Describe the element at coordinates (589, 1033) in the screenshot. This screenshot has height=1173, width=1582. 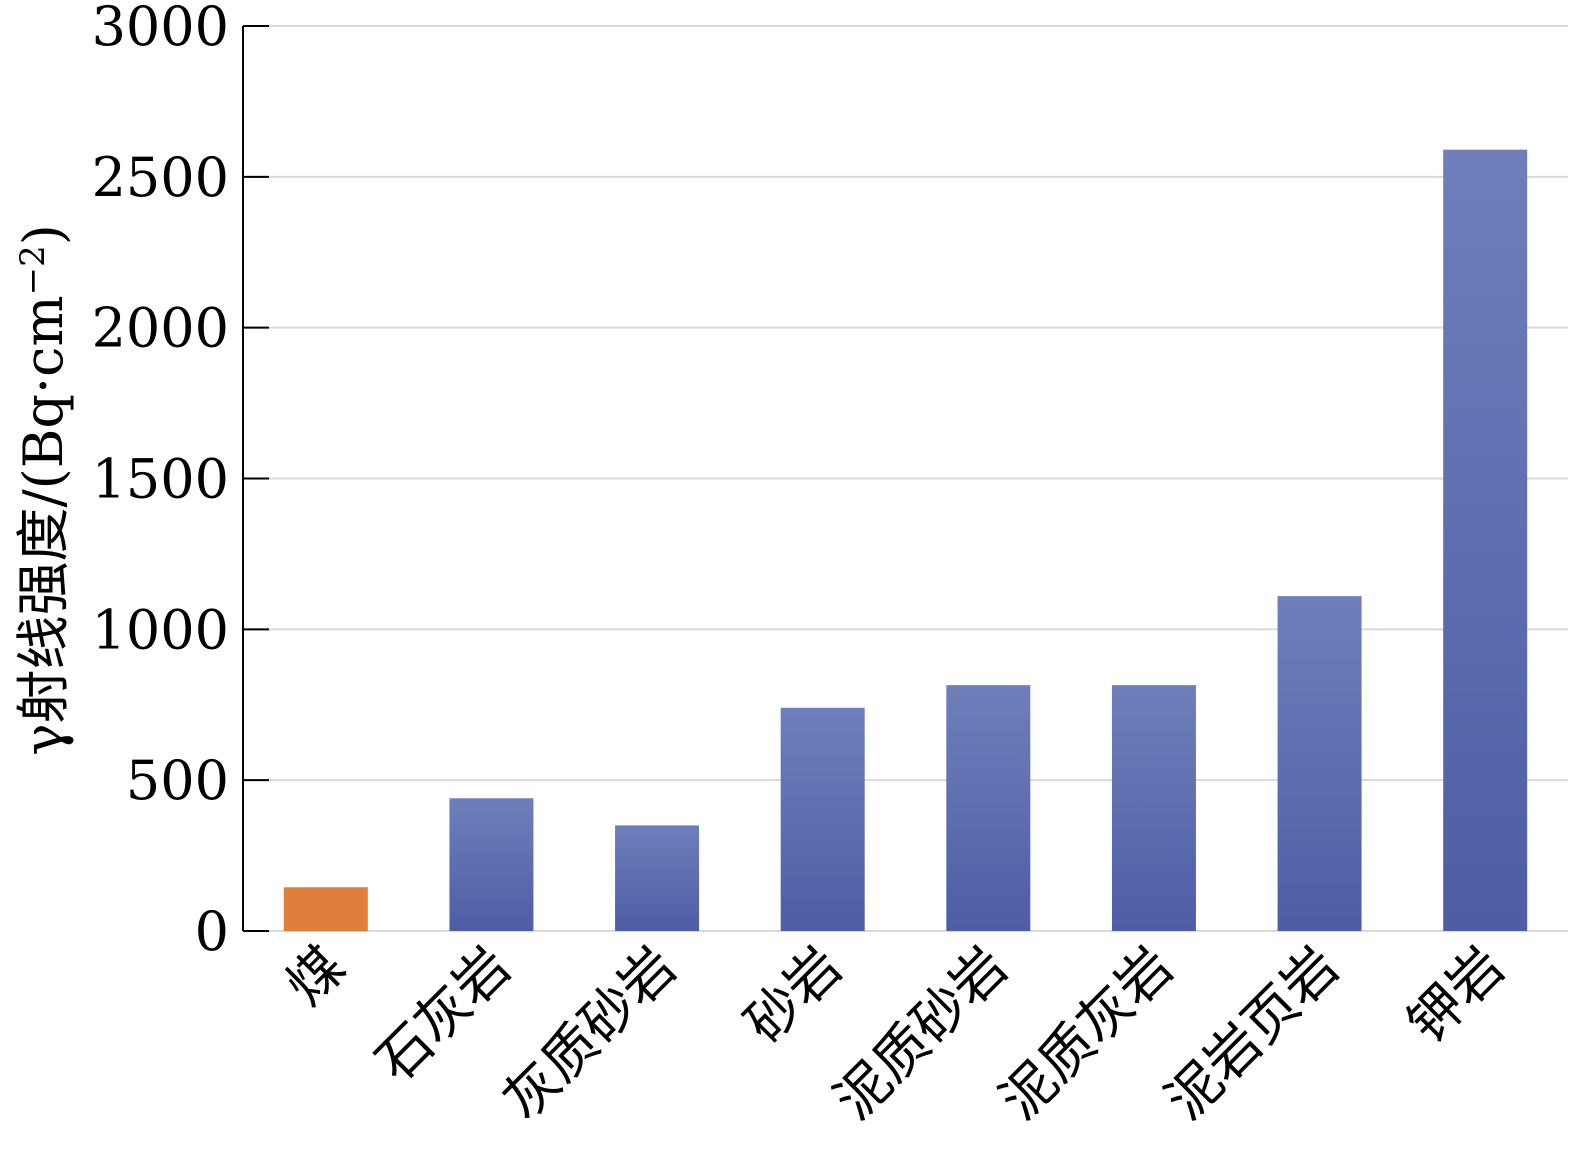
I see `x-category-label: 灰质砂岩` at that location.